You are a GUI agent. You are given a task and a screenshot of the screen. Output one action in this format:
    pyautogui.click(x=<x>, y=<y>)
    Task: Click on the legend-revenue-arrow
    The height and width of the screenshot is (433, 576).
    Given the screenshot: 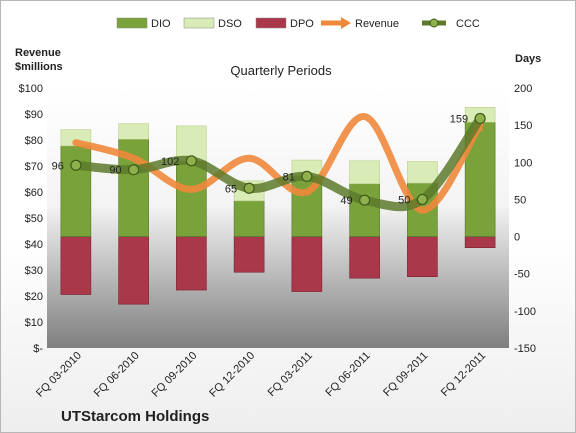 What is the action you would take?
    pyautogui.click(x=346, y=23)
    